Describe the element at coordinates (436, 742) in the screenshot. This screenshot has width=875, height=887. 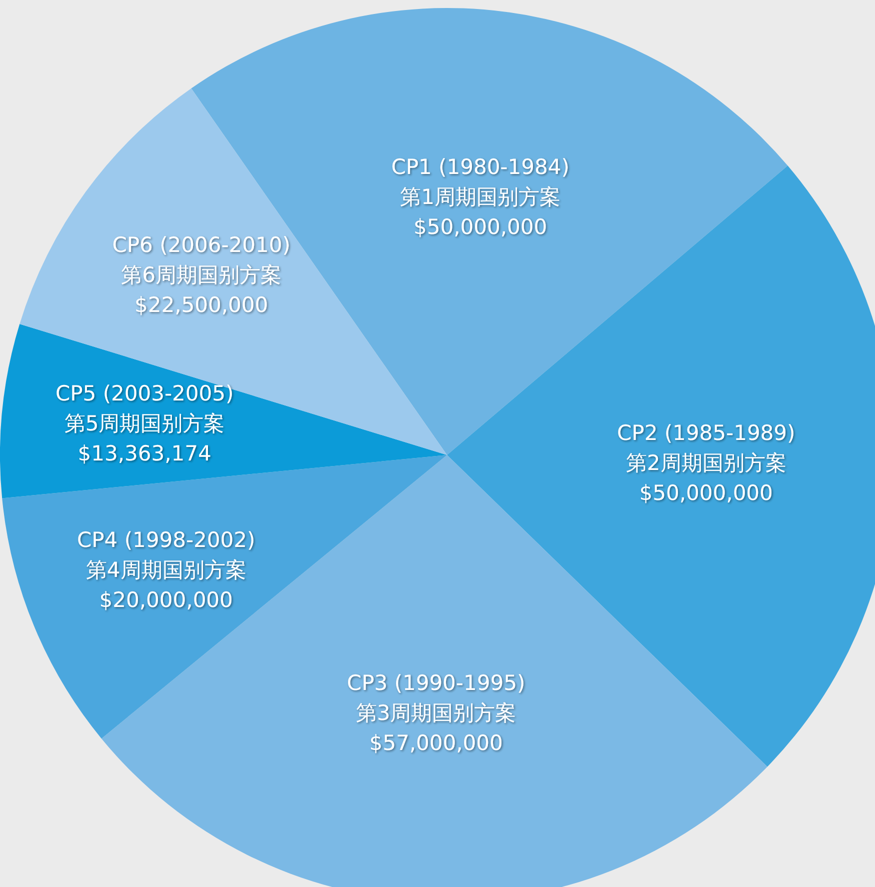
I see `data-label: $57,000,000` at that location.